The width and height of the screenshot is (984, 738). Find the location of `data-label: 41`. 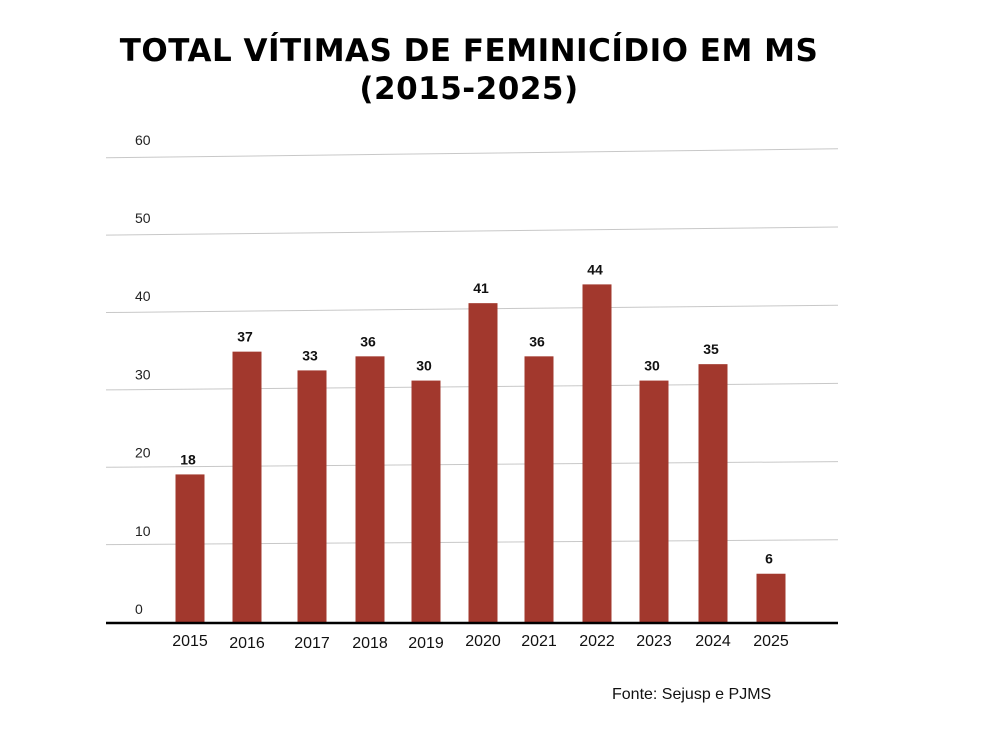

data-label: 41 is located at coordinates (481, 288).